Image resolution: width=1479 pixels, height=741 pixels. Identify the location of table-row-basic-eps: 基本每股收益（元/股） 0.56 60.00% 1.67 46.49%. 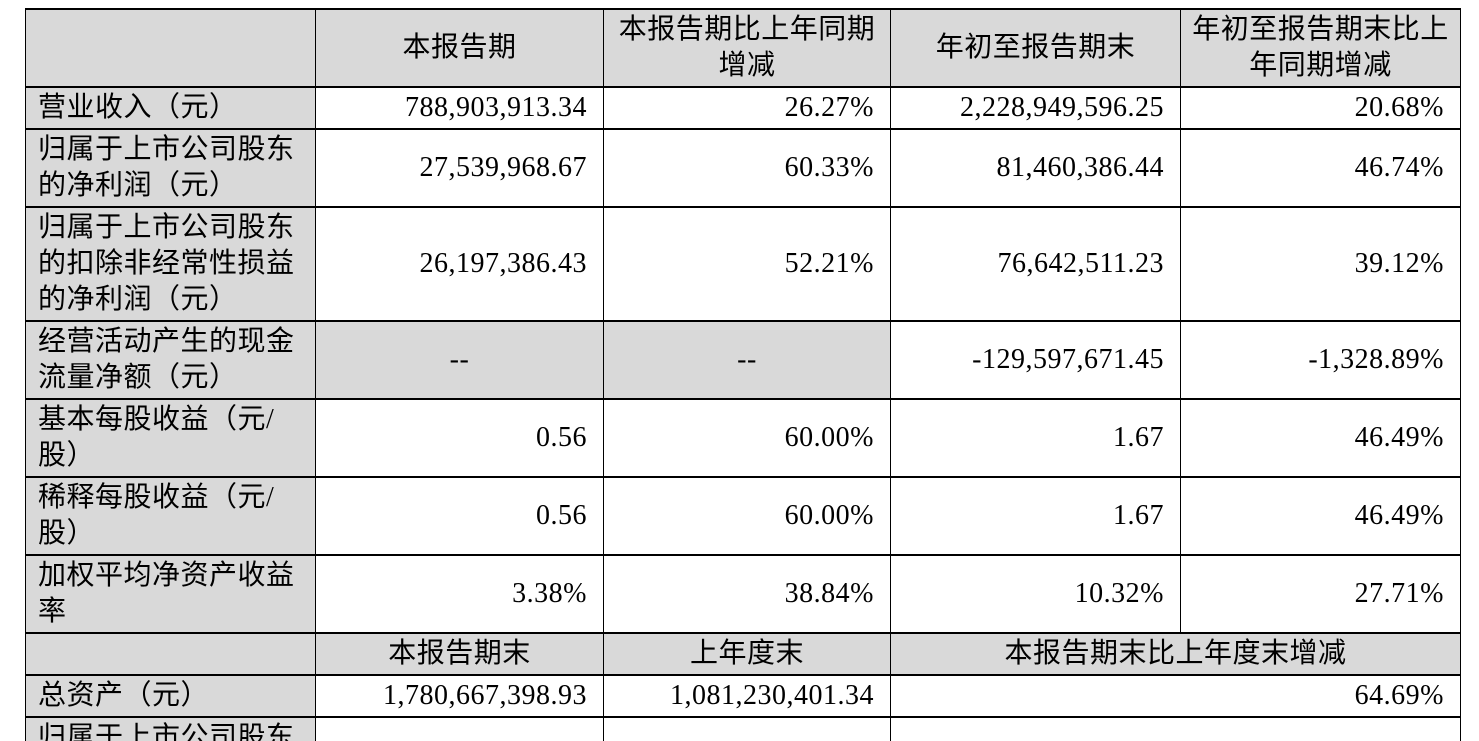
(743, 438).